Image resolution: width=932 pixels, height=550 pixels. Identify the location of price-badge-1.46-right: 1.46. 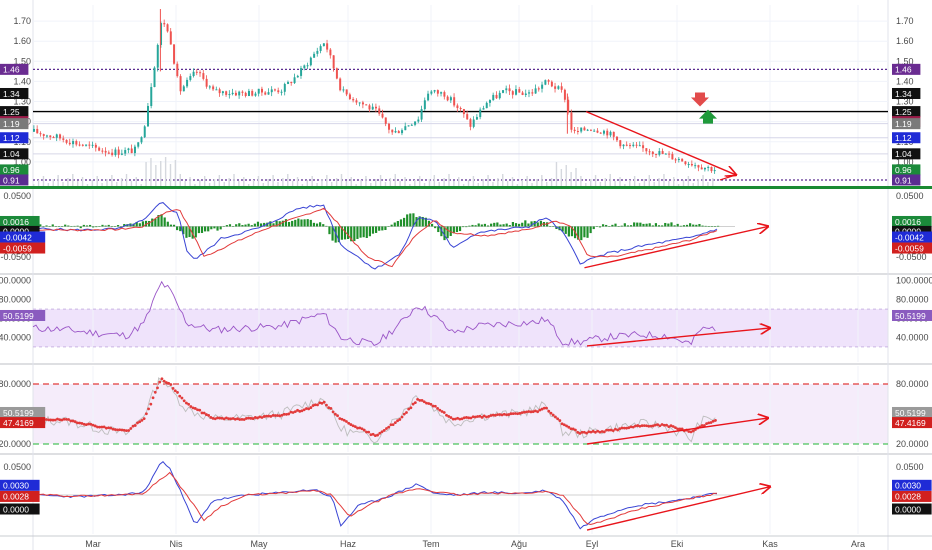
(906, 69).